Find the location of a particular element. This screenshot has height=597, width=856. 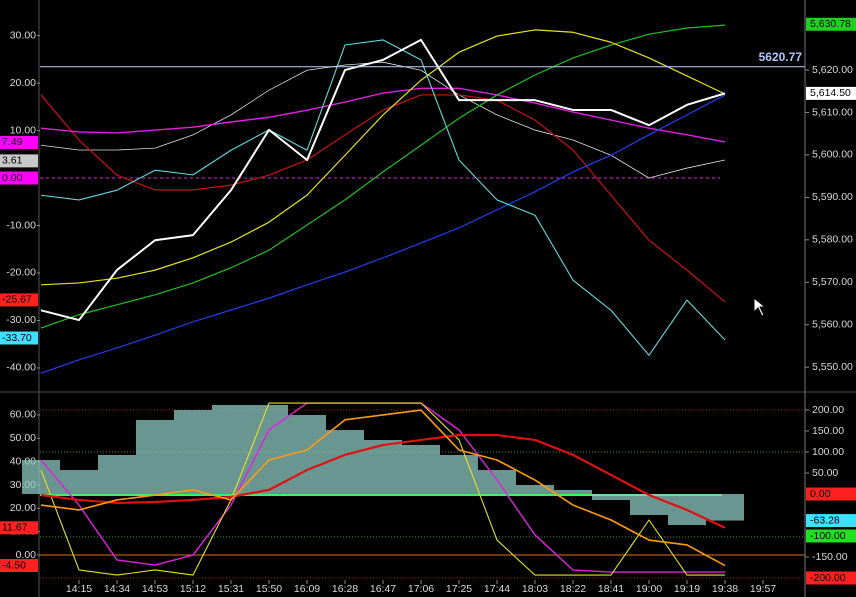

x-tick-label: 16:28 is located at coordinates (345, 589).